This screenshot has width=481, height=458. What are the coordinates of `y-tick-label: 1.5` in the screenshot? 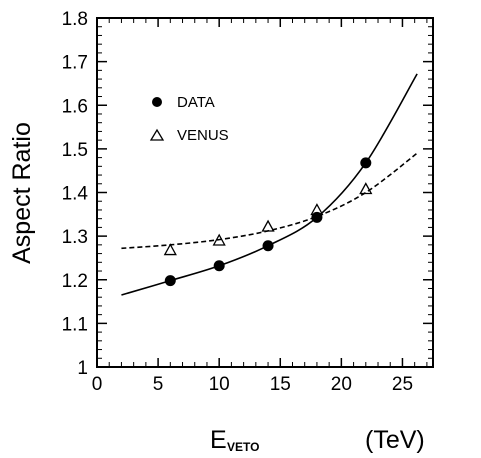 It's located at (75, 150).